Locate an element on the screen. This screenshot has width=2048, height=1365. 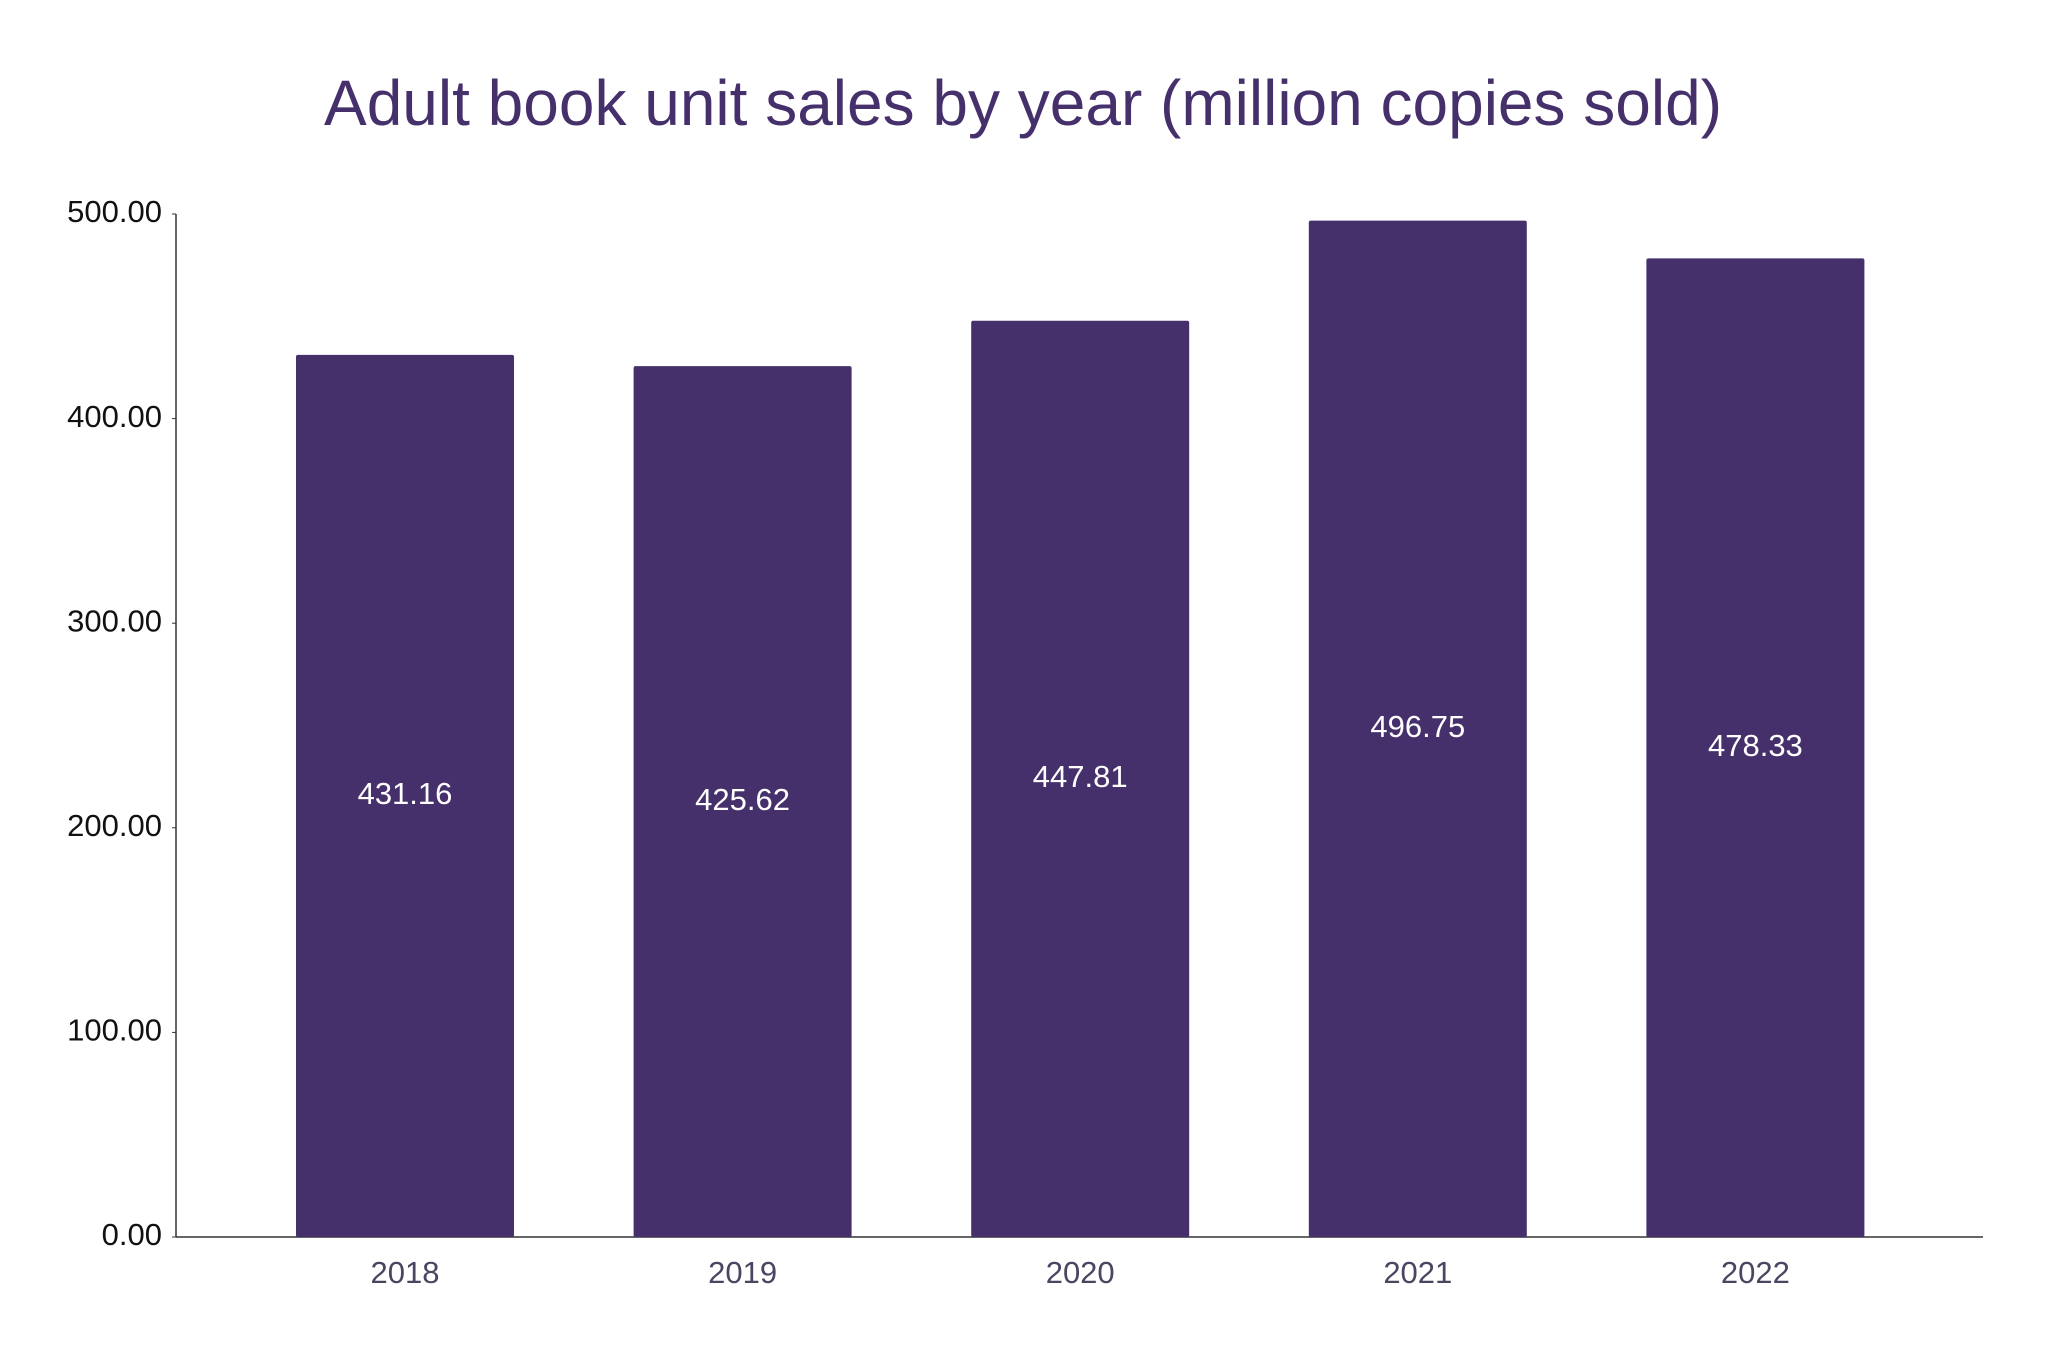
y-tick-label: 400.00 is located at coordinates (114, 416).